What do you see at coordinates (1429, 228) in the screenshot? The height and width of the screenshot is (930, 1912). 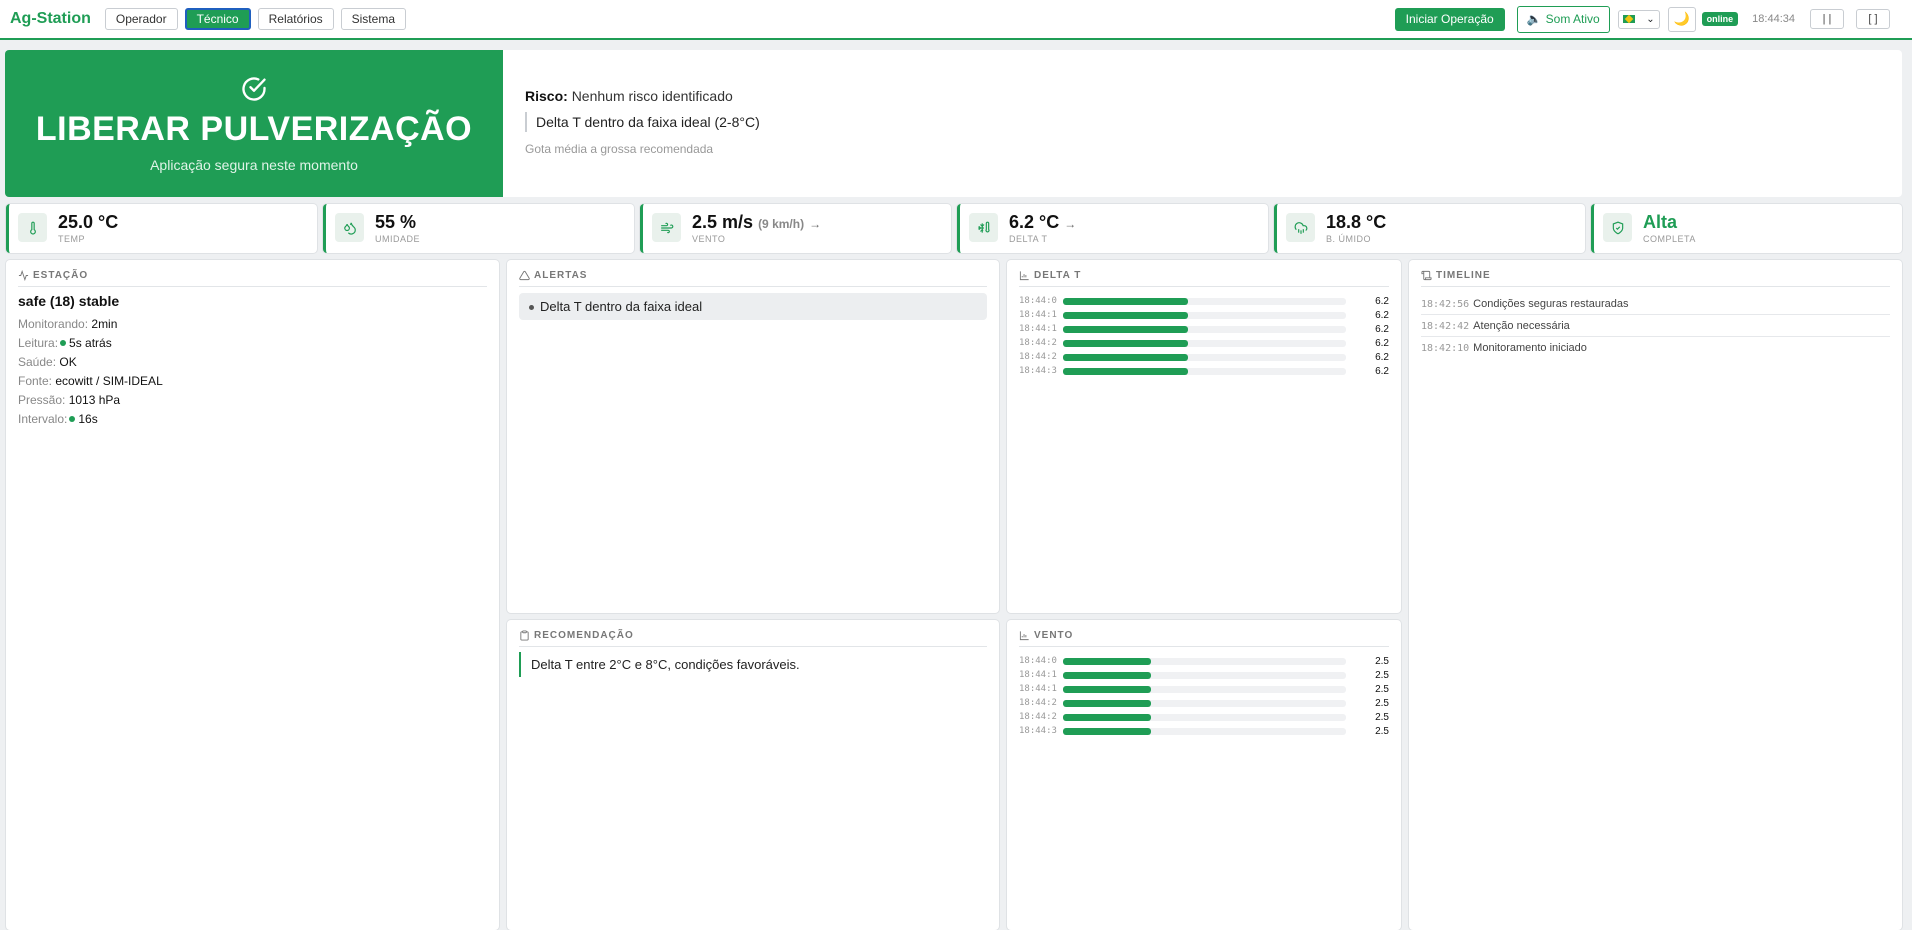 I see `metric-card-wet-bulb: 18.8 °C B. ÚMIDO` at bounding box center [1429, 228].